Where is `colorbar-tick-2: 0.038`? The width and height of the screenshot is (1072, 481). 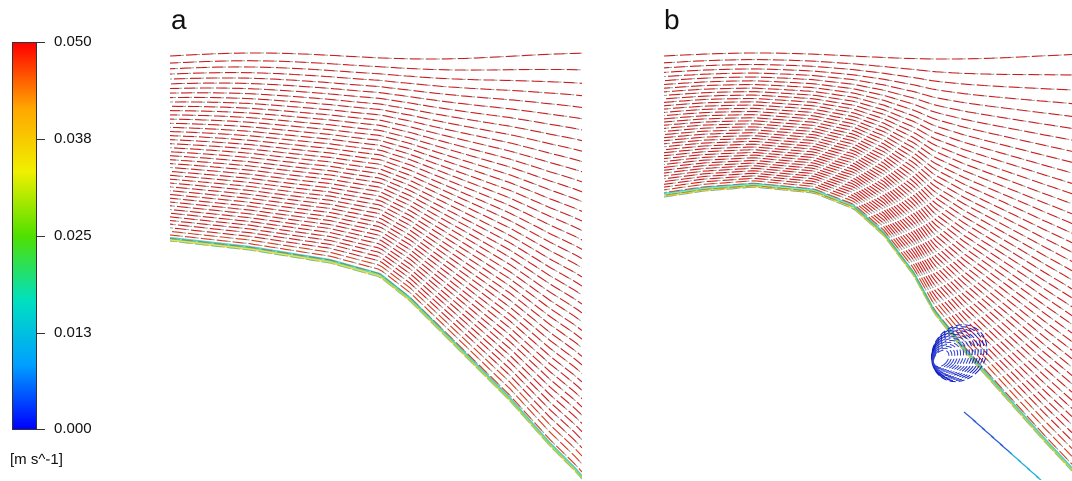
colorbar-tick-2: 0.038 is located at coordinates (73, 138).